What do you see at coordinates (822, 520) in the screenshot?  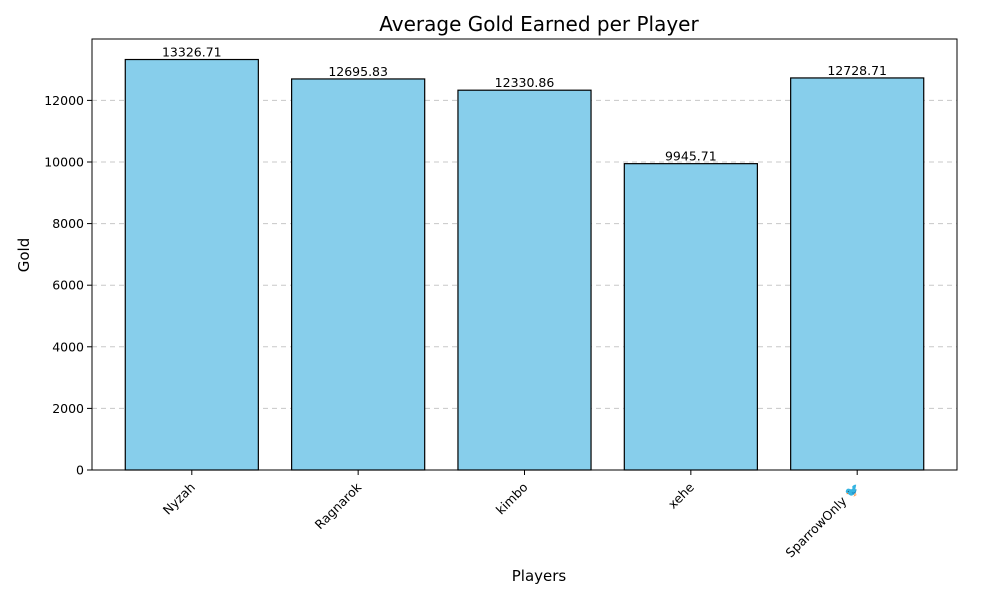 I see `x-tick-label: SparrowOnly 🐦` at bounding box center [822, 520].